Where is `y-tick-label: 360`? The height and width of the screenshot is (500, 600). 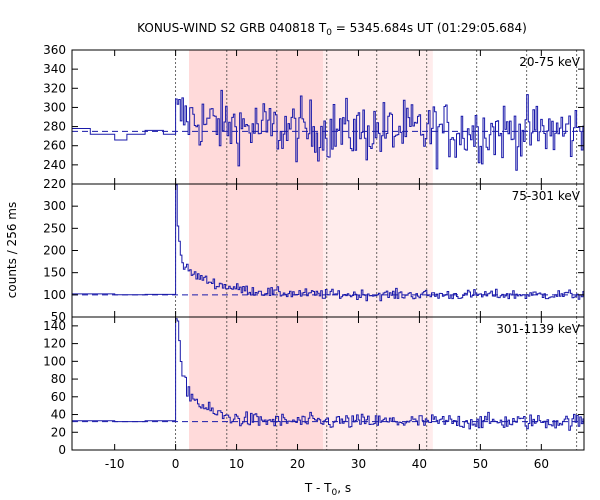 y-tick-label: 360 is located at coordinates (54, 50).